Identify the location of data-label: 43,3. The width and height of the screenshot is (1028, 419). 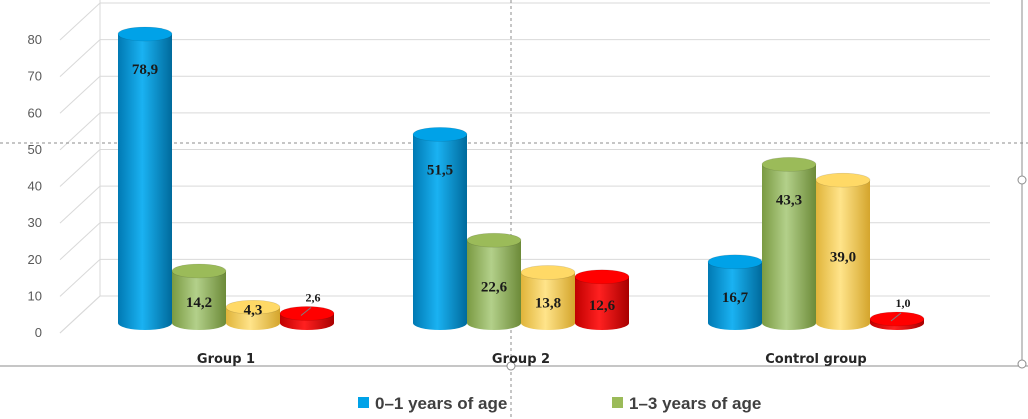
(789, 200).